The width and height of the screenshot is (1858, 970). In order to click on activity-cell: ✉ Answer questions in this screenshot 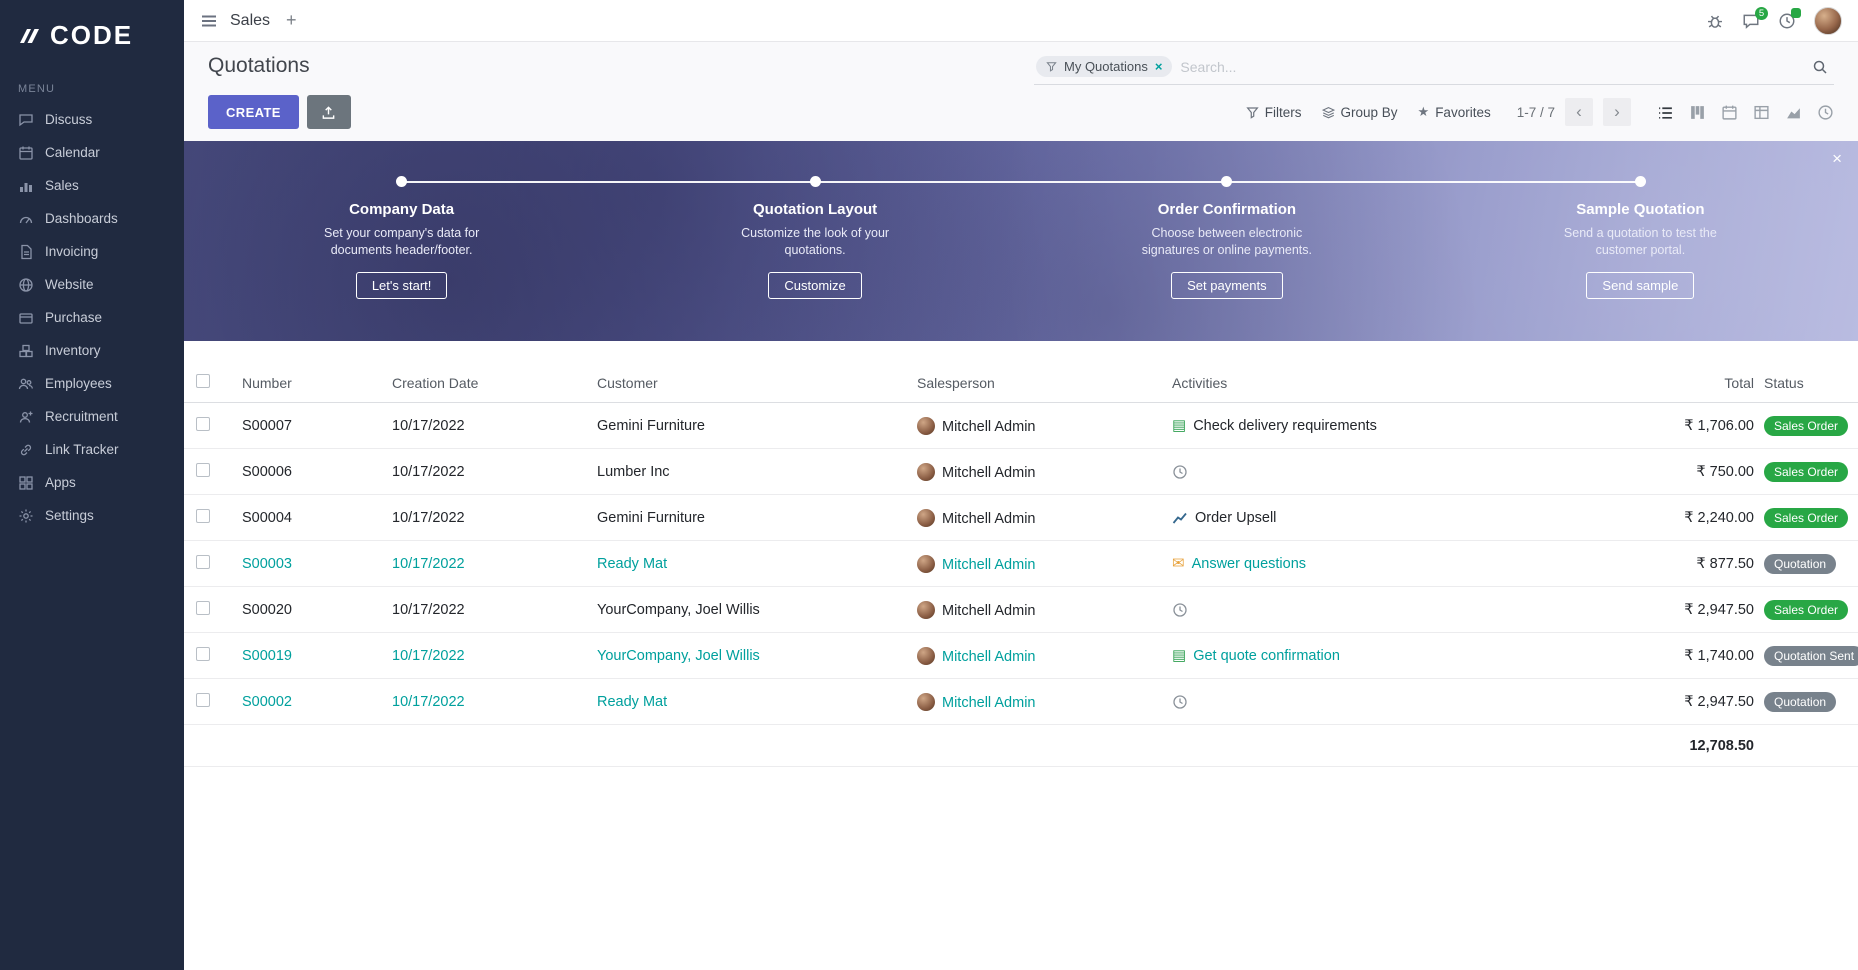, I will do `click(1239, 563)`.